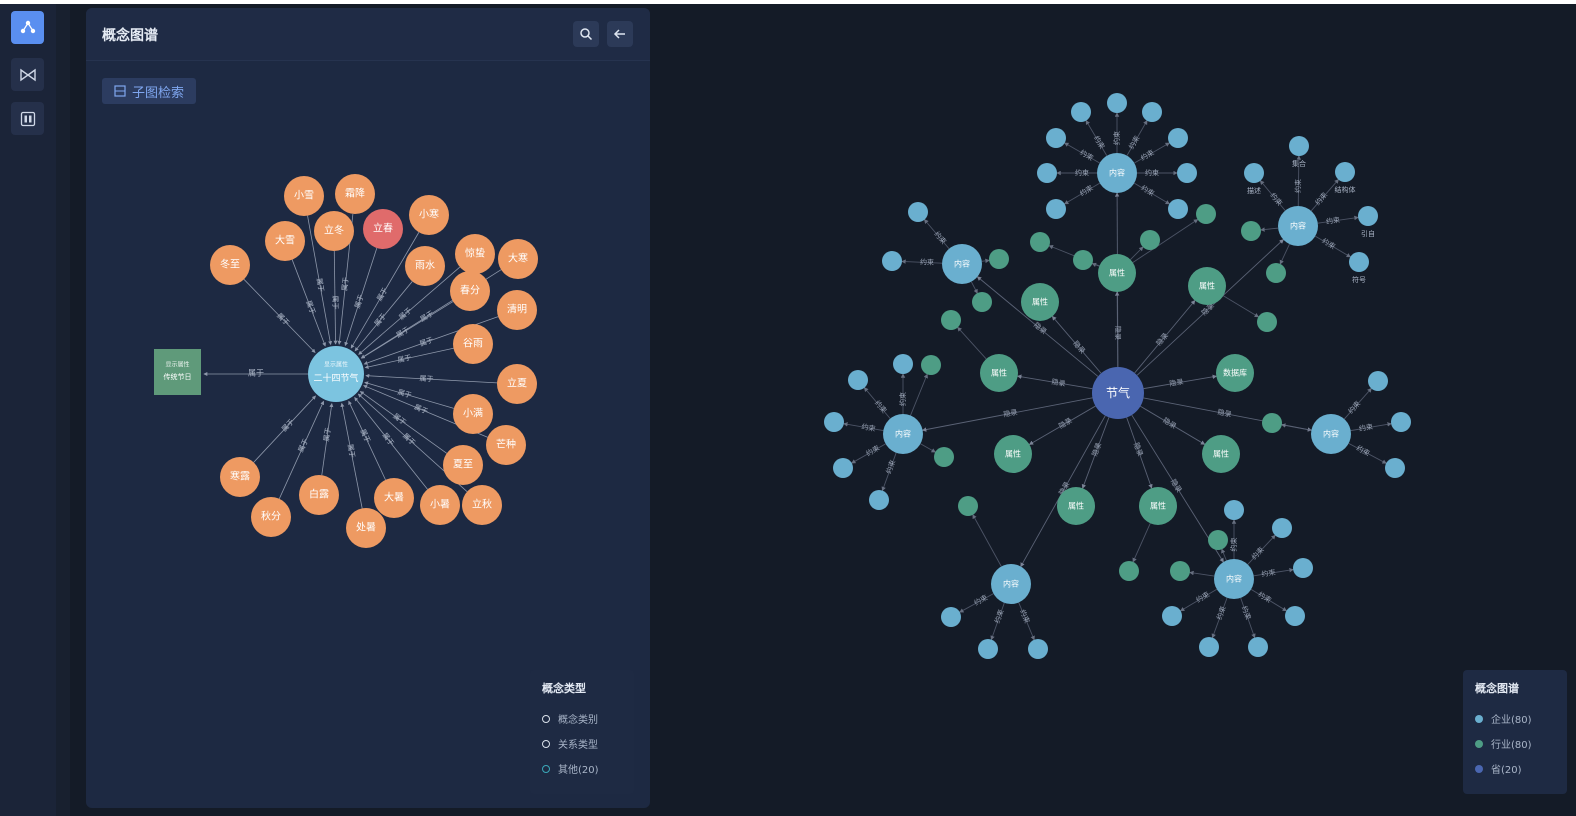  What do you see at coordinates (1359, 268) in the screenshot?
I see `leaf-node: 符号` at bounding box center [1359, 268].